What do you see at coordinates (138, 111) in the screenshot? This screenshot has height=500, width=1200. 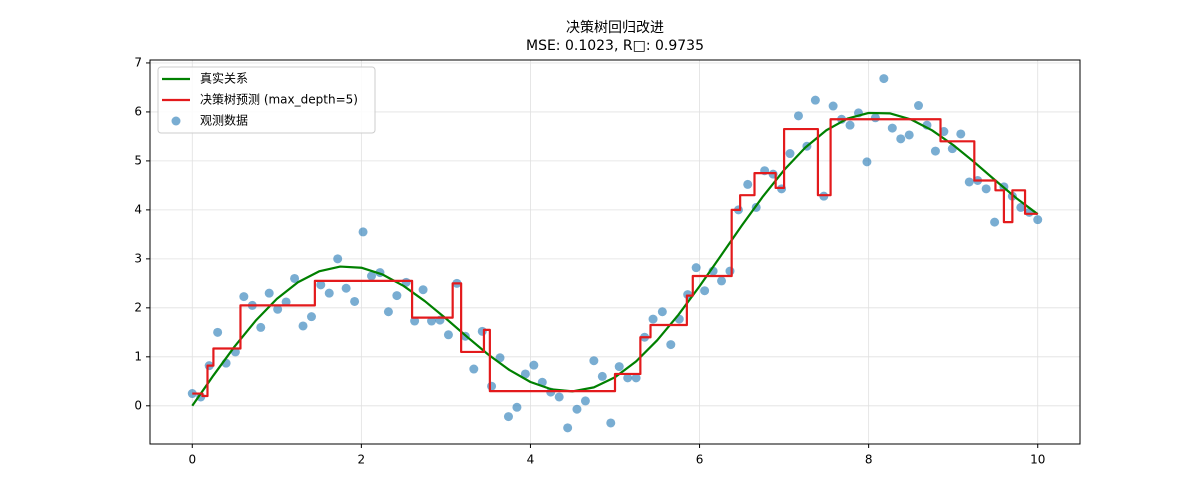 I see `y-tick-label: 6` at bounding box center [138, 111].